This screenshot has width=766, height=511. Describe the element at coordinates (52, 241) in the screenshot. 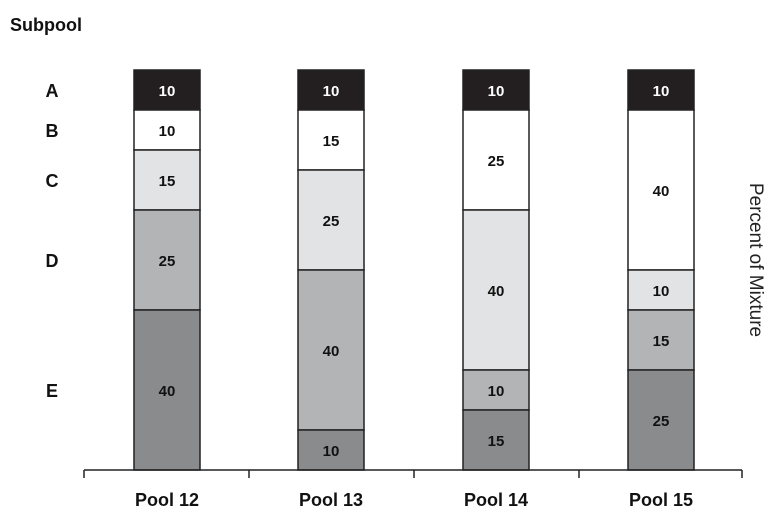

I see `row-labels: AB C D E` at that location.